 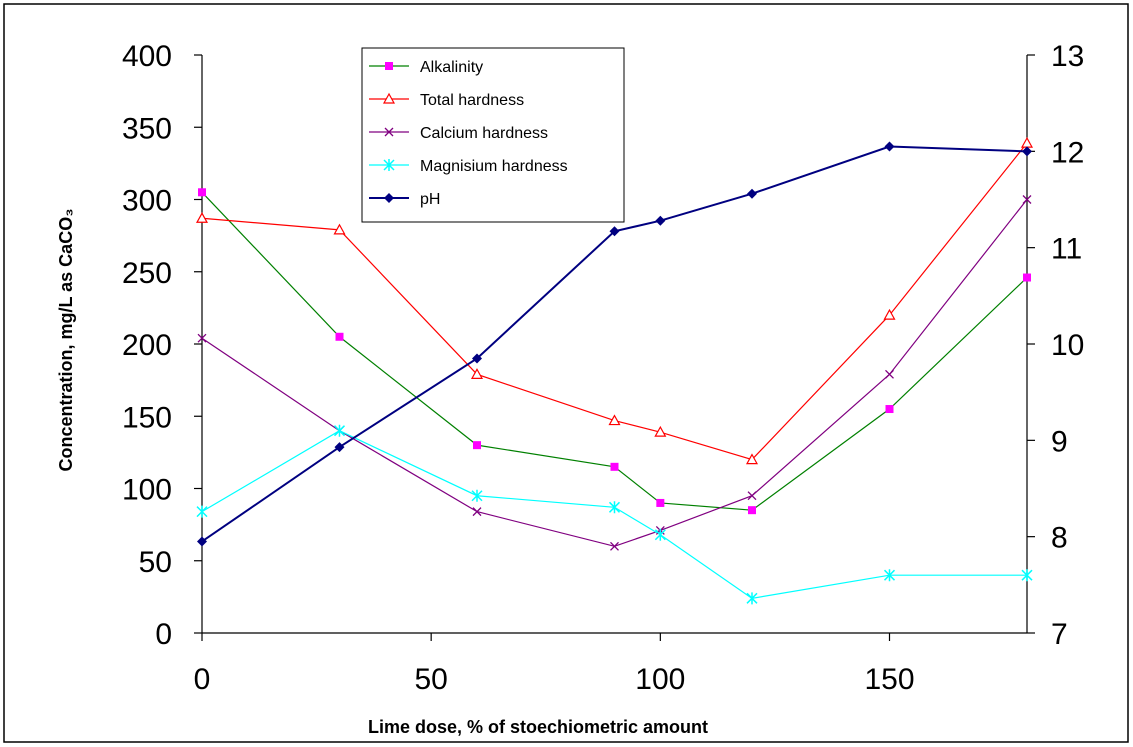 What do you see at coordinates (1059, 634) in the screenshot?
I see `y2-tick-label: 7` at bounding box center [1059, 634].